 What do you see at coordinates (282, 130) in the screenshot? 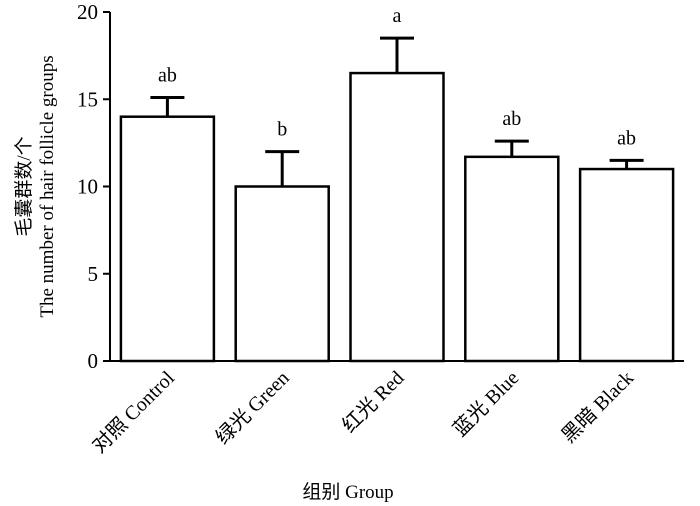
I see `significance-label: b` at bounding box center [282, 130].